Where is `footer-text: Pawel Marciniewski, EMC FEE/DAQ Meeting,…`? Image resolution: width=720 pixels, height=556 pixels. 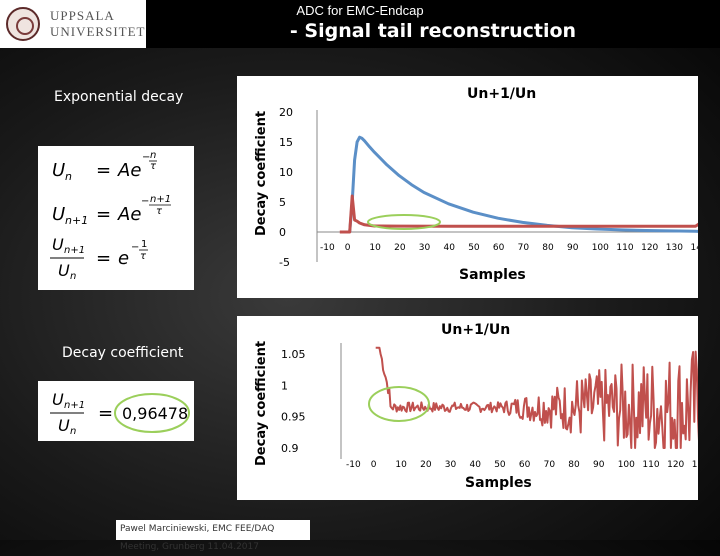
footer-text: Pawel Marciniewski, EMC FEE/DAQ Meeting,… is located at coordinates (213, 536).